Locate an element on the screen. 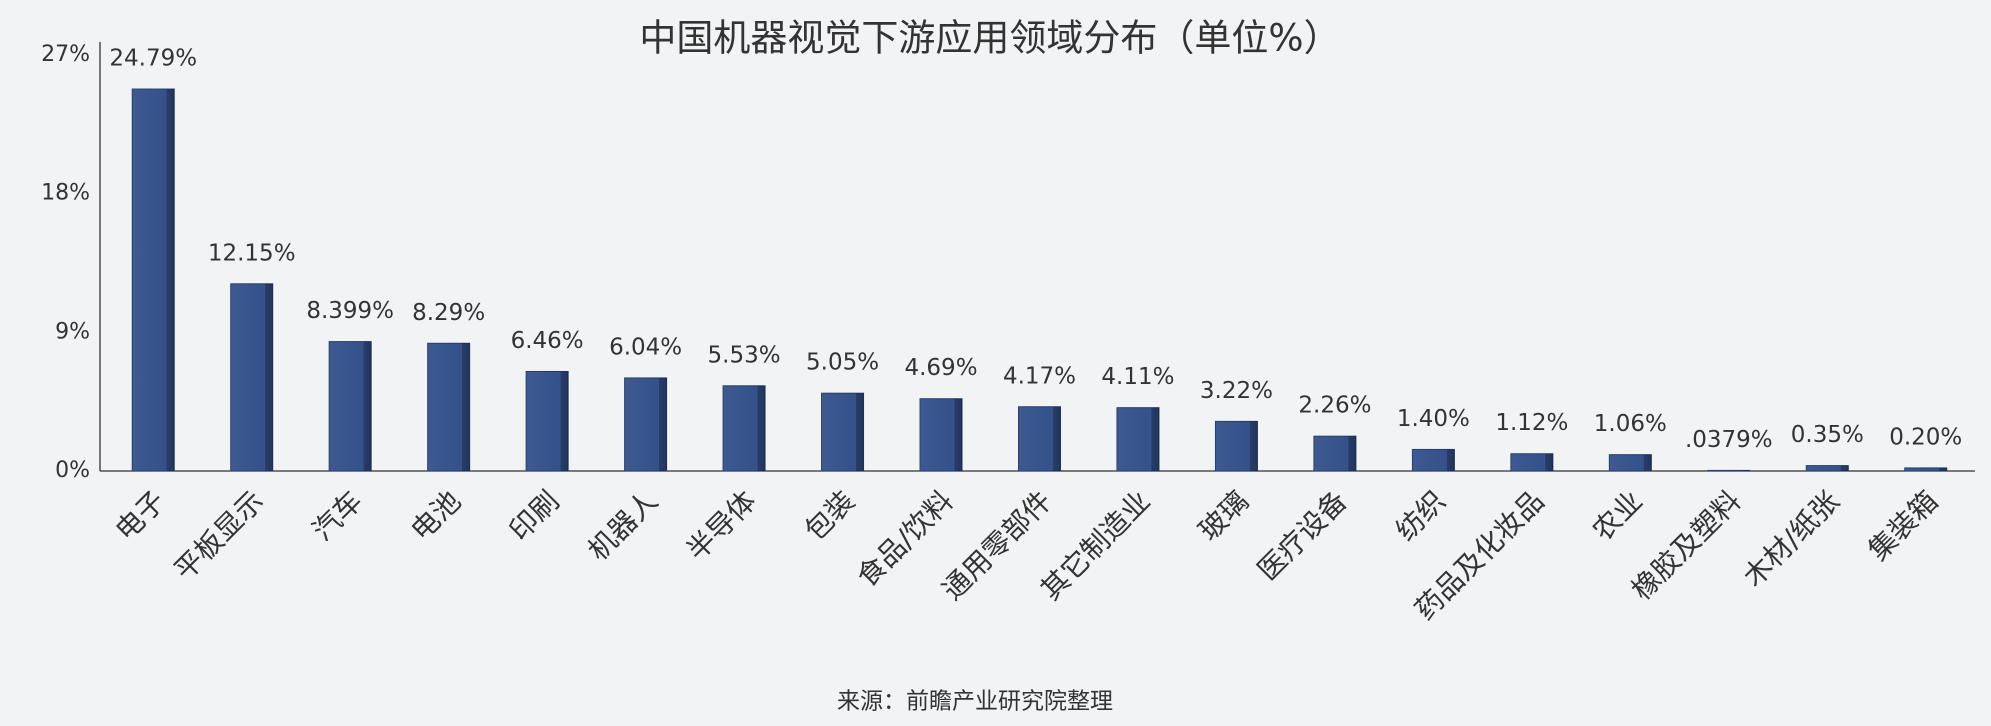  value-label: 4.11% is located at coordinates (1137, 377).